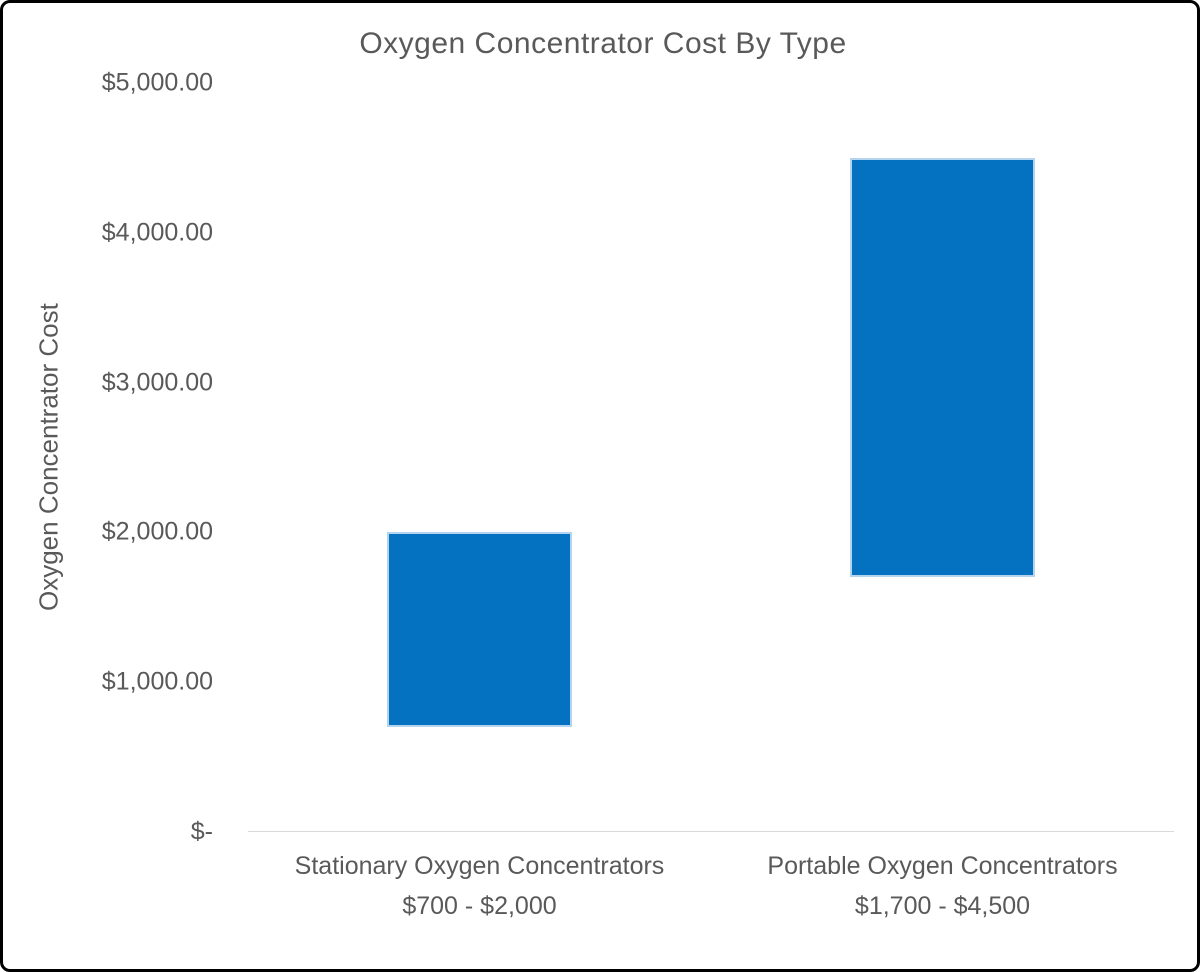  What do you see at coordinates (157, 82) in the screenshot?
I see `y-axis-tick-label: $5,000.00` at bounding box center [157, 82].